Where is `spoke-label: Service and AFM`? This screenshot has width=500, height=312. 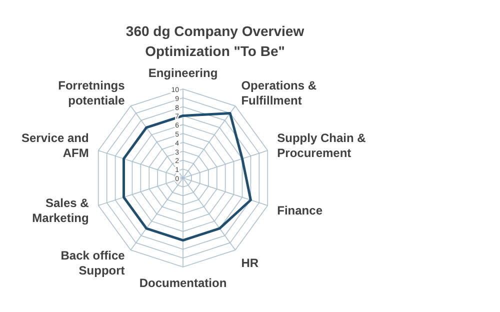
spoke-label: Service and AFM is located at coordinates (55, 145).